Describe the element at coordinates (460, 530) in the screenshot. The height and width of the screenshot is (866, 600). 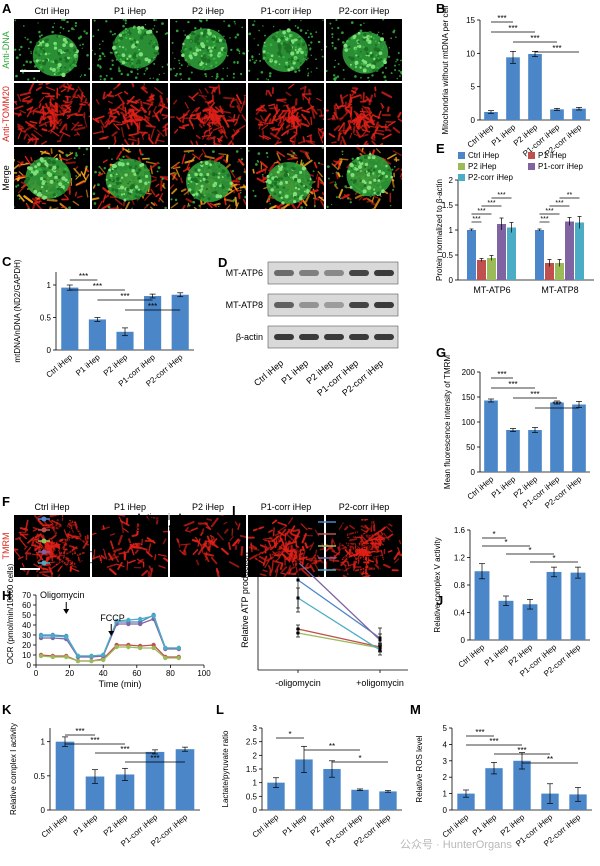
I see `y-tick-label: 1.6` at that location.